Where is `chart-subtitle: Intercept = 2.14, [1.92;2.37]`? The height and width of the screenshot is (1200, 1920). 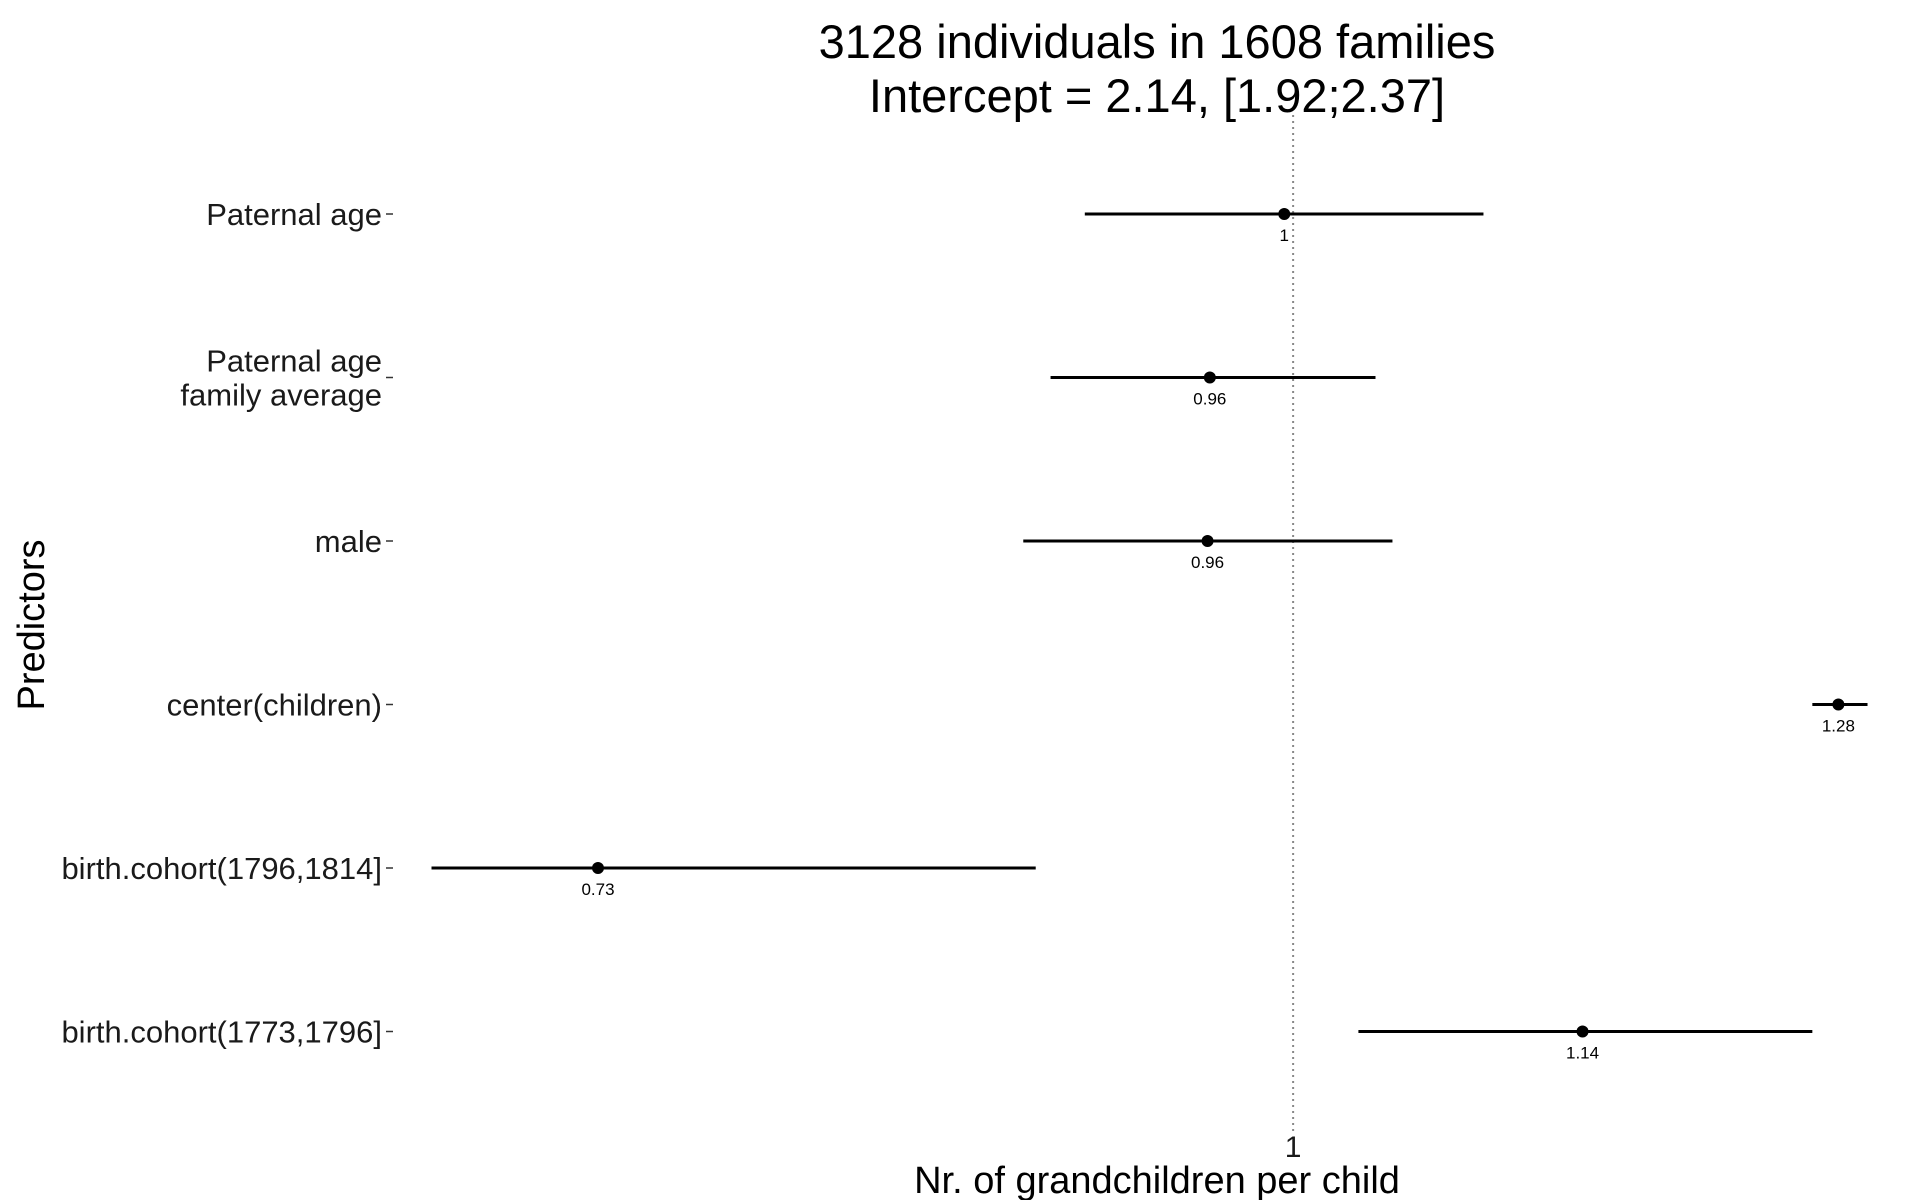
chart-subtitle: Intercept = 2.14, [1.92;2.37] is located at coordinates (1157, 95).